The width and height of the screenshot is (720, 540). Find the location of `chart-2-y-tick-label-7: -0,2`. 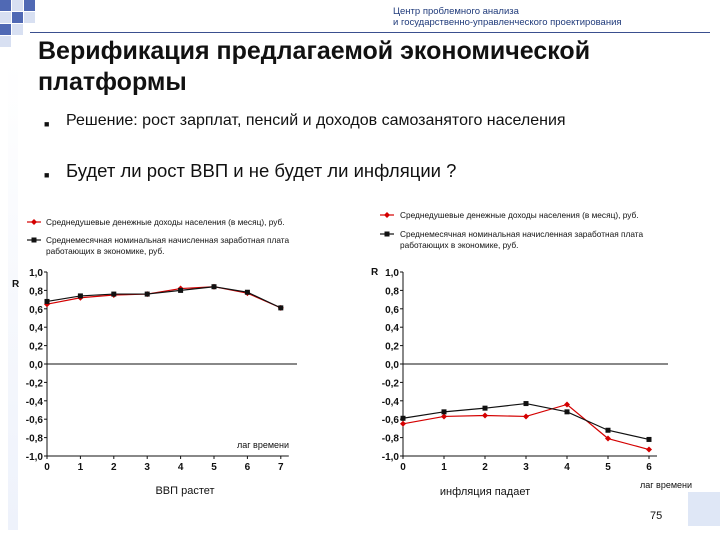

chart-2-y-tick-label-7: -0,2 is located at coordinates (391, 383).